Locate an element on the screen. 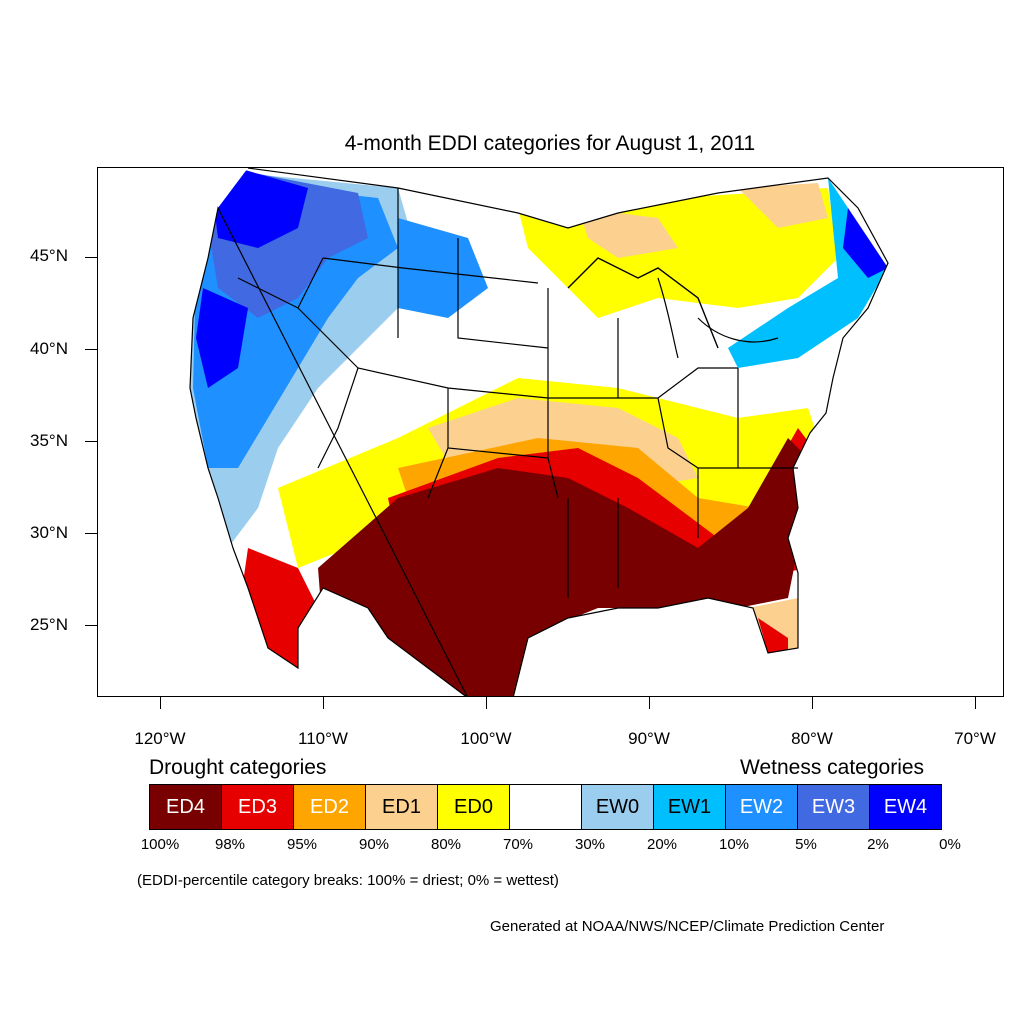 This screenshot has height=1024, width=1024. lat-label-25: 25°N is located at coordinates (49, 624).